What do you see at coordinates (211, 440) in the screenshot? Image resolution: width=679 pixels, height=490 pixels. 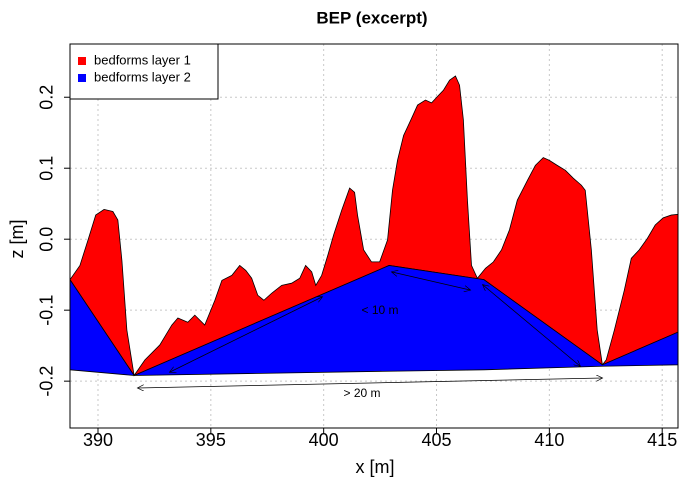 I see `x-tick-label: 395` at bounding box center [211, 440].